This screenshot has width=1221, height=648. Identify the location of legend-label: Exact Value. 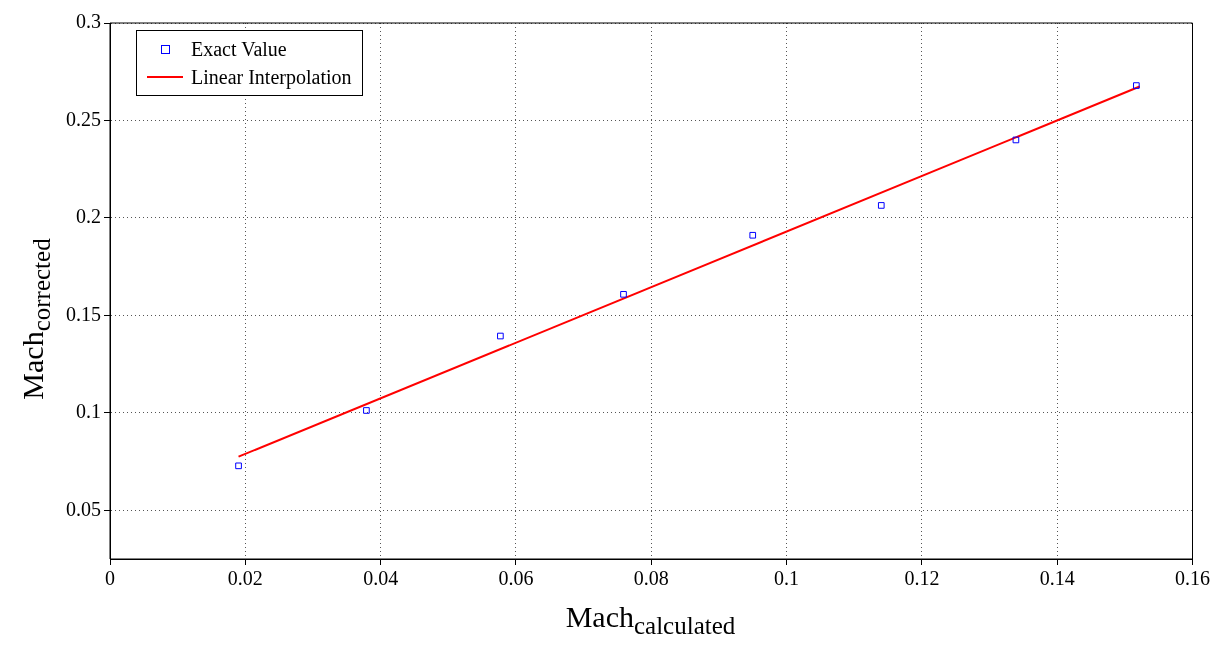
(239, 49).